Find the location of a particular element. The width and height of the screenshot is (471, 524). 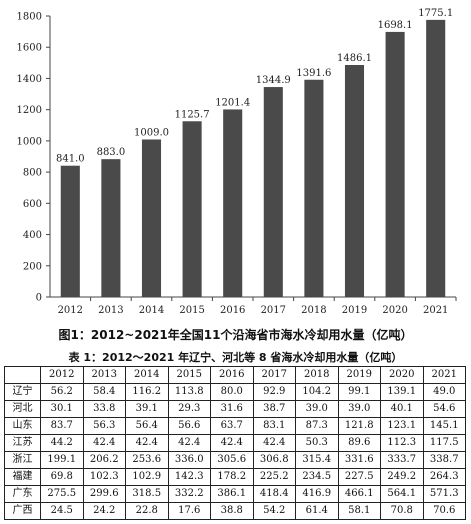

row-province-name: 江苏 is located at coordinates (22, 443).